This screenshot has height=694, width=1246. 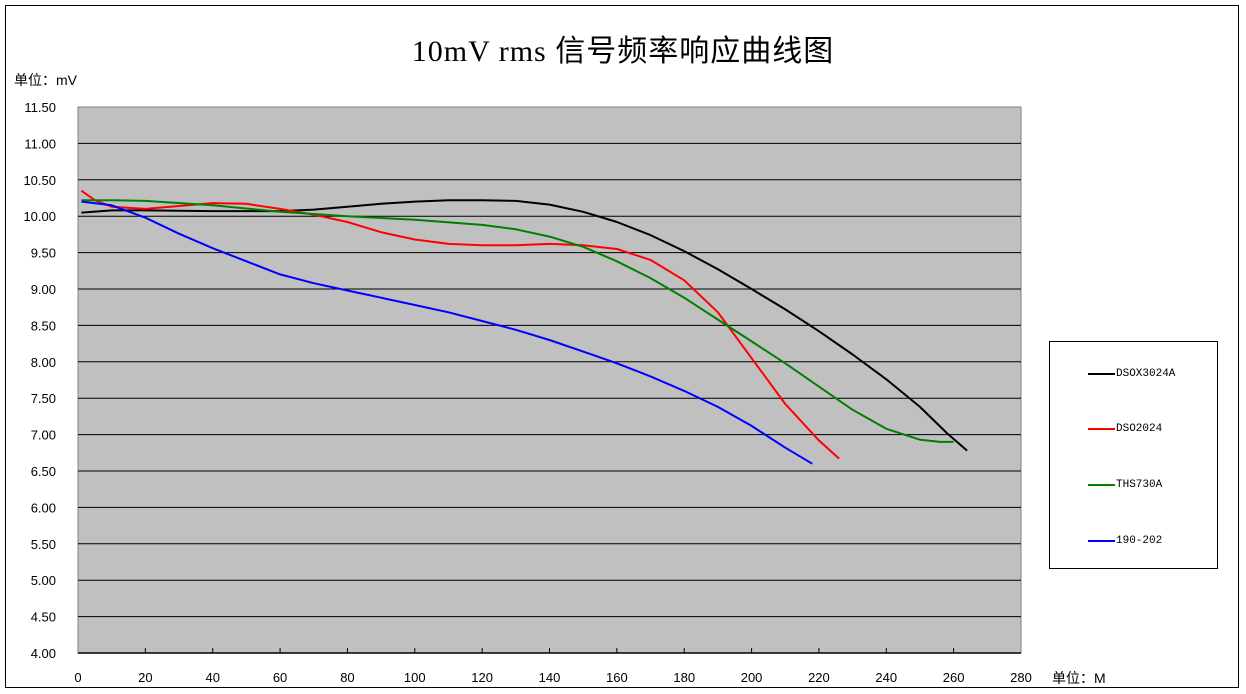 What do you see at coordinates (45, 80) in the screenshot?
I see `y-axis-unit-label: 单位：mV` at bounding box center [45, 80].